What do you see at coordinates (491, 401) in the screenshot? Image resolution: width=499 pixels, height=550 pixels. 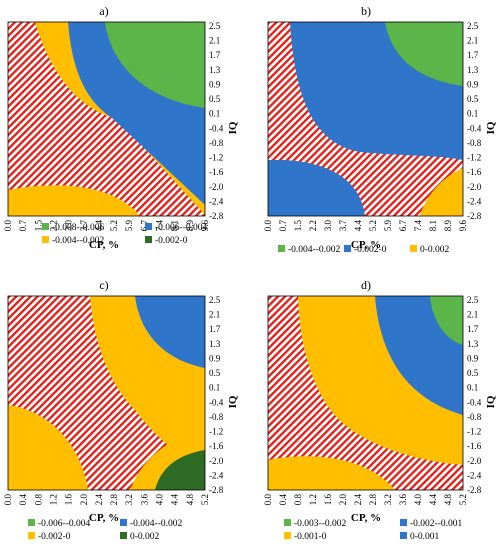 I see `y-axis-label-d: IQ` at bounding box center [491, 401].